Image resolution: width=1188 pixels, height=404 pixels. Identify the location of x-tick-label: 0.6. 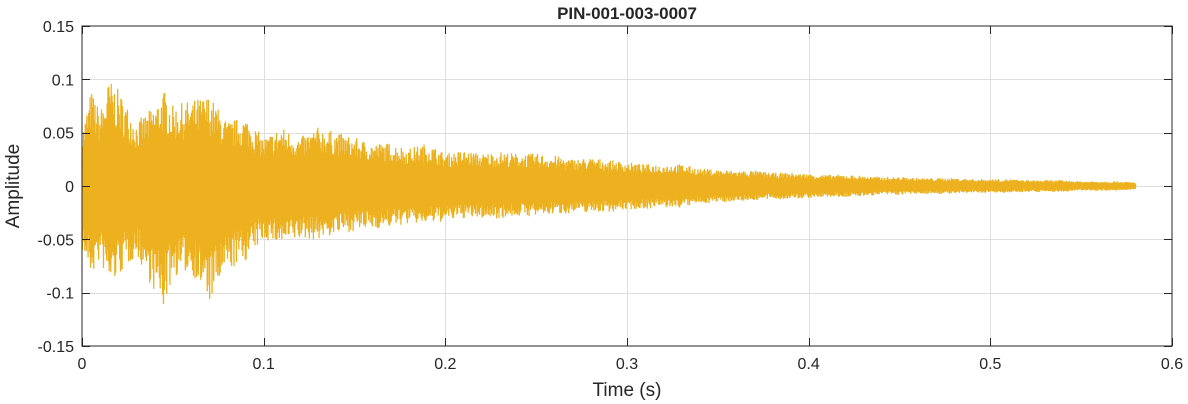
(1172, 364).